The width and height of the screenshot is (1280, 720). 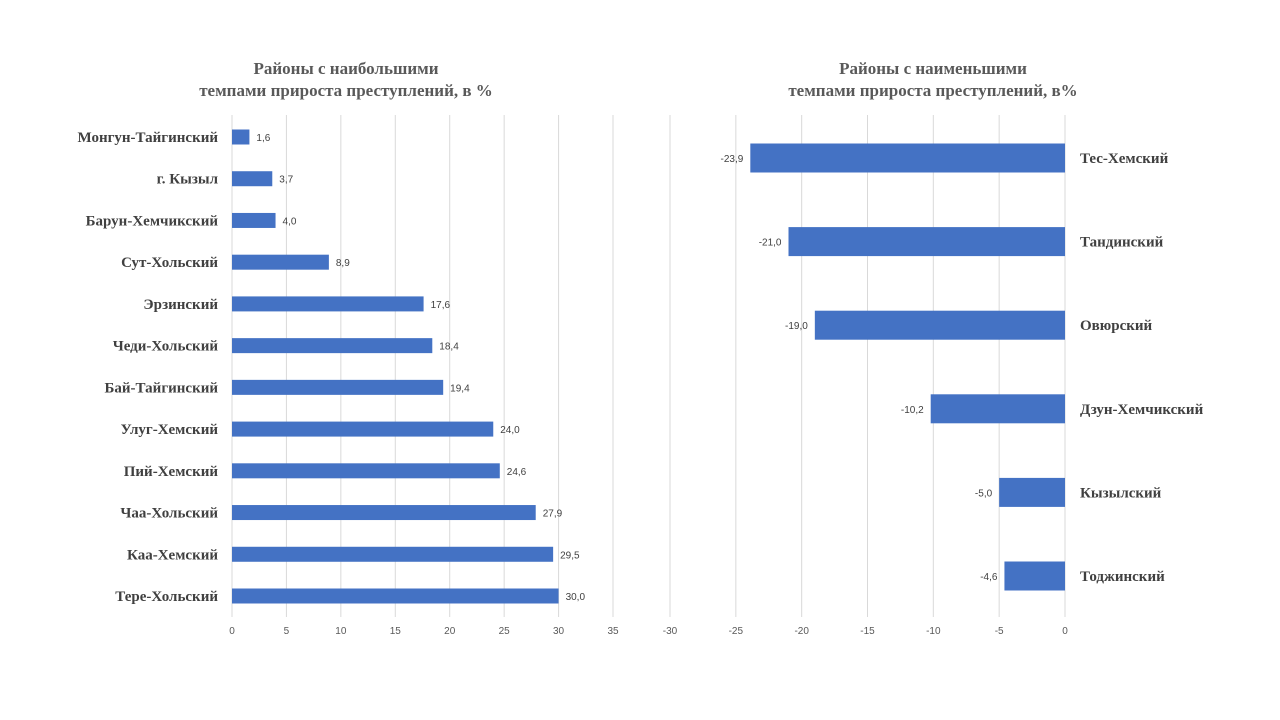 I want to click on data-label: 4,0, so click(x=290, y=221).